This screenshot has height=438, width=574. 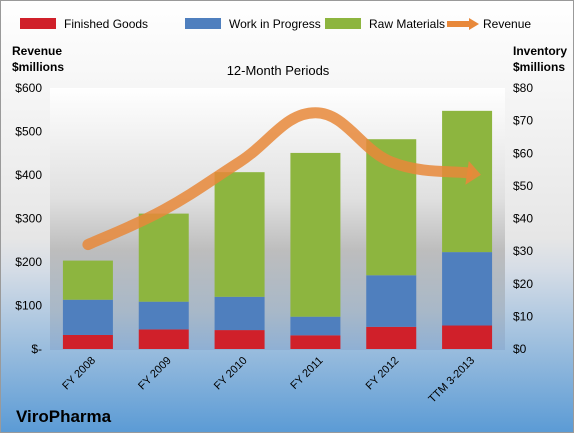 What do you see at coordinates (523, 284) in the screenshot?
I see `right-tick-label: $20` at bounding box center [523, 284].